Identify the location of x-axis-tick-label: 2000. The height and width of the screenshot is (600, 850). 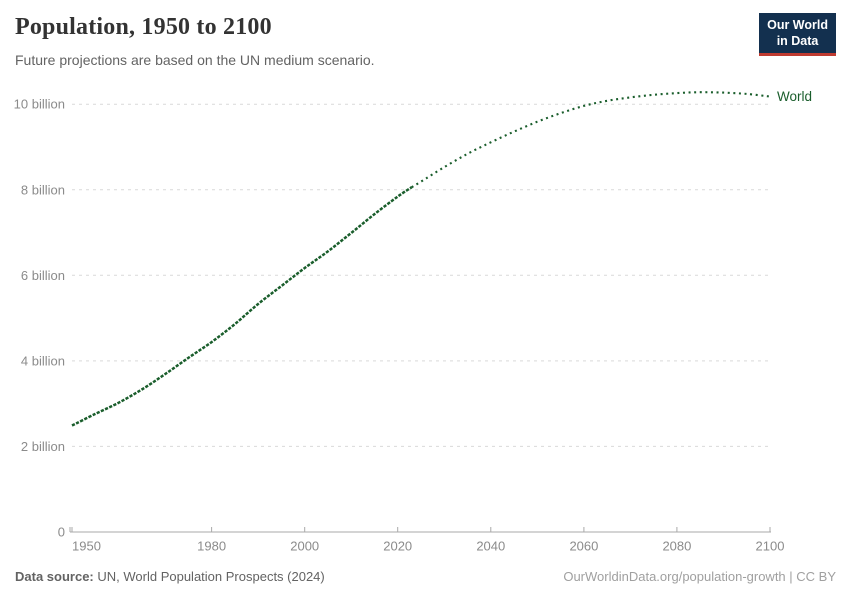
(304, 546).